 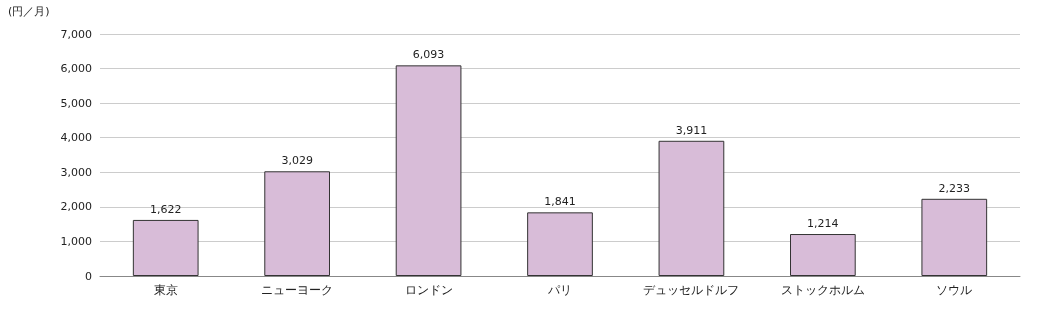 I want to click on y-tick-label: 5,000, so click(x=76, y=103).